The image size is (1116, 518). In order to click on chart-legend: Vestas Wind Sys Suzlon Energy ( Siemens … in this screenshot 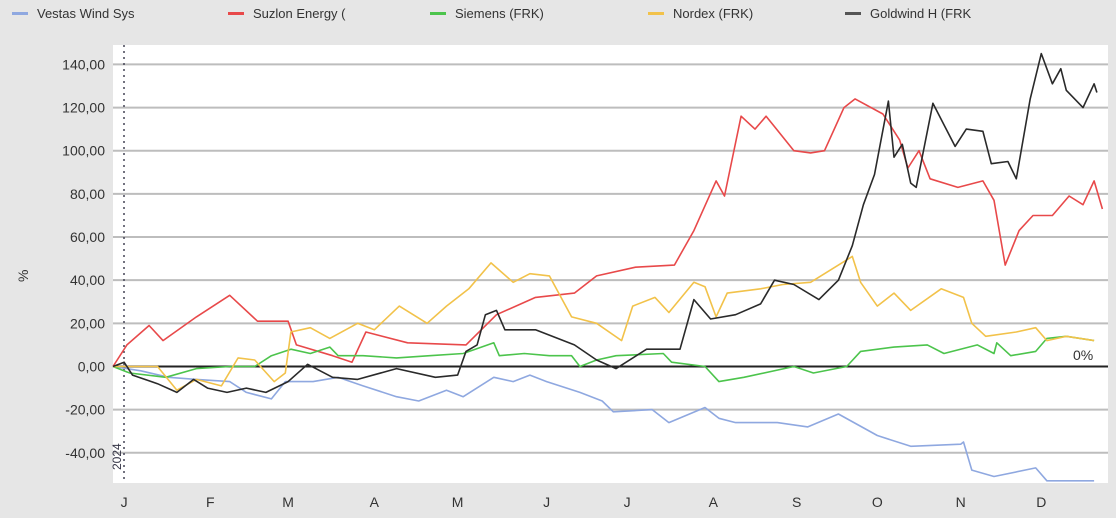, I will do `click(558, 17)`.